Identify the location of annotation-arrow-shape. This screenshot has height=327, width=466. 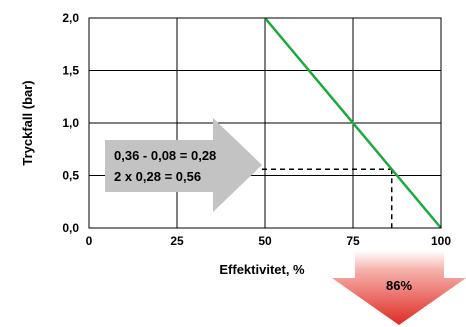
(183, 165).